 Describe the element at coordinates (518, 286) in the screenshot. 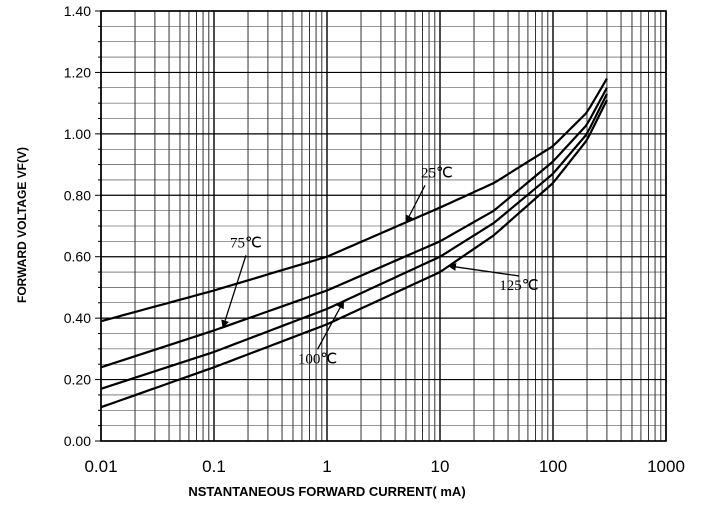

I see `annotation-label: 125℃` at that location.